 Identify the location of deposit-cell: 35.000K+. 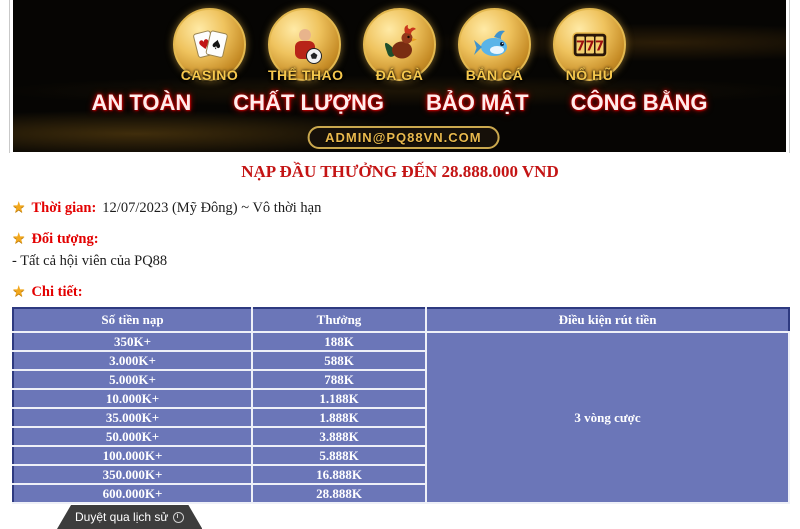
(133, 417).